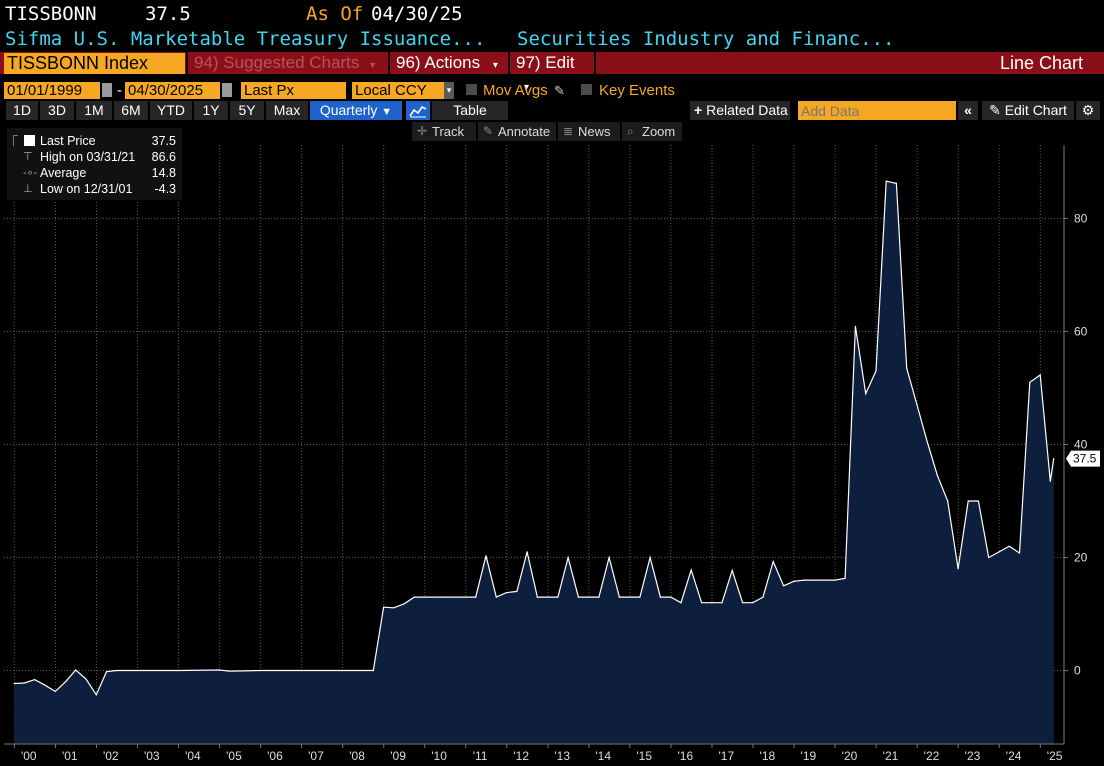 This screenshot has width=1104, height=766. What do you see at coordinates (1035, 110) in the screenshot?
I see `edit-chart-label: Edit Chart` at bounding box center [1035, 110].